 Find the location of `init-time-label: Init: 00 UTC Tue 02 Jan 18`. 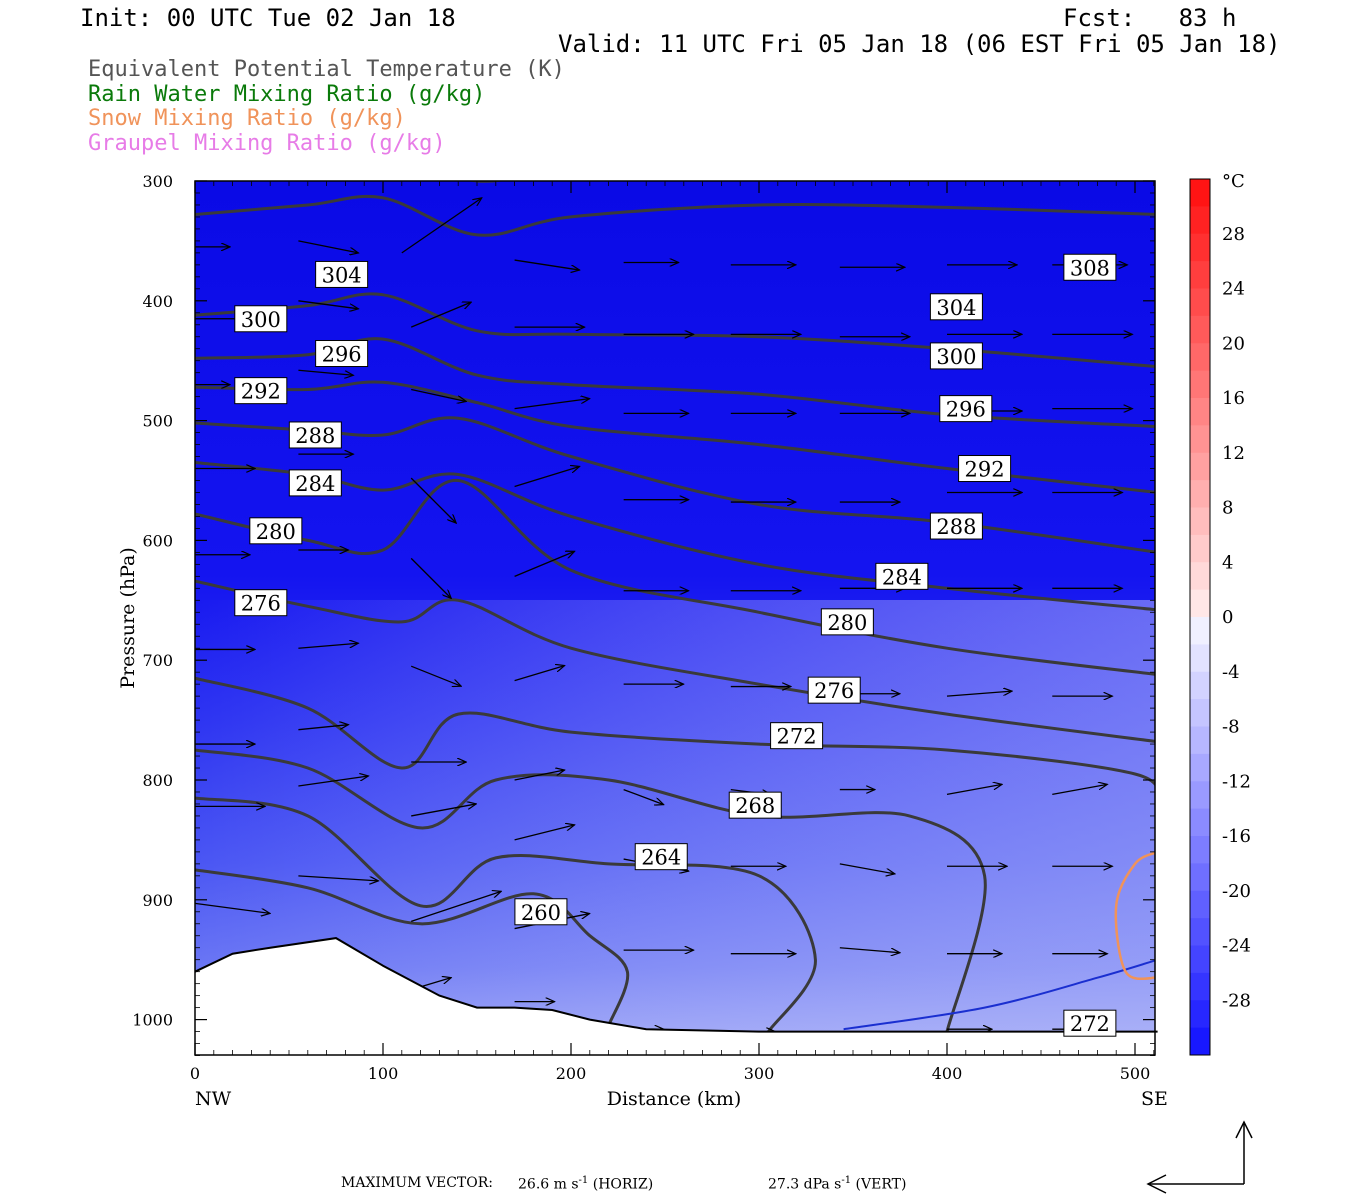

init-time-label: Init: 00 UTC Tue 02 Jan 18 is located at coordinates (268, 18).